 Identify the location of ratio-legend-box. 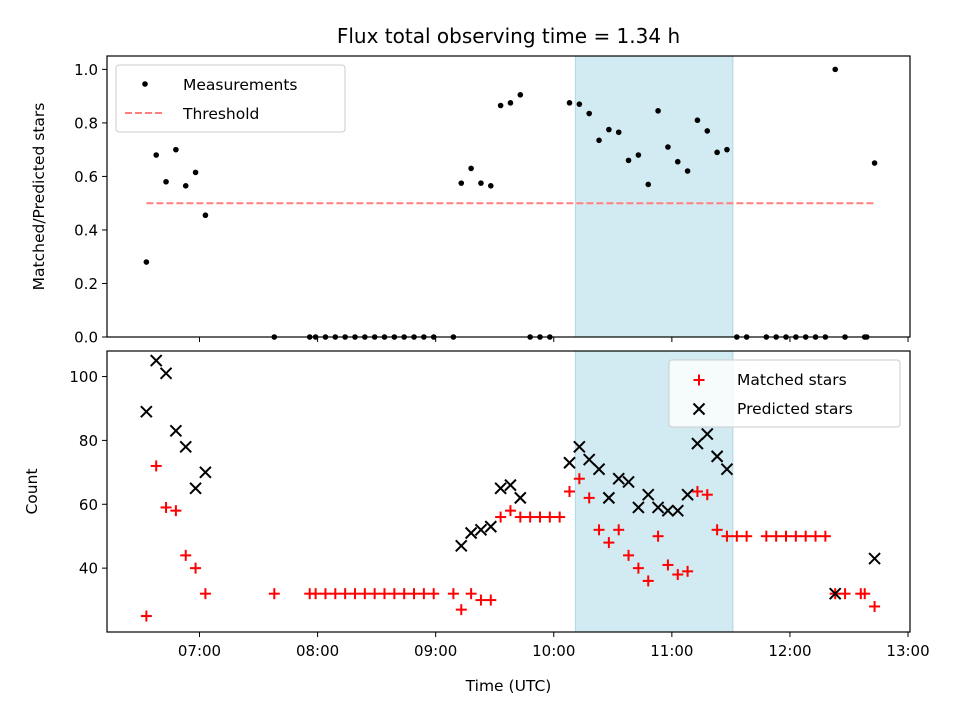
(230, 98).